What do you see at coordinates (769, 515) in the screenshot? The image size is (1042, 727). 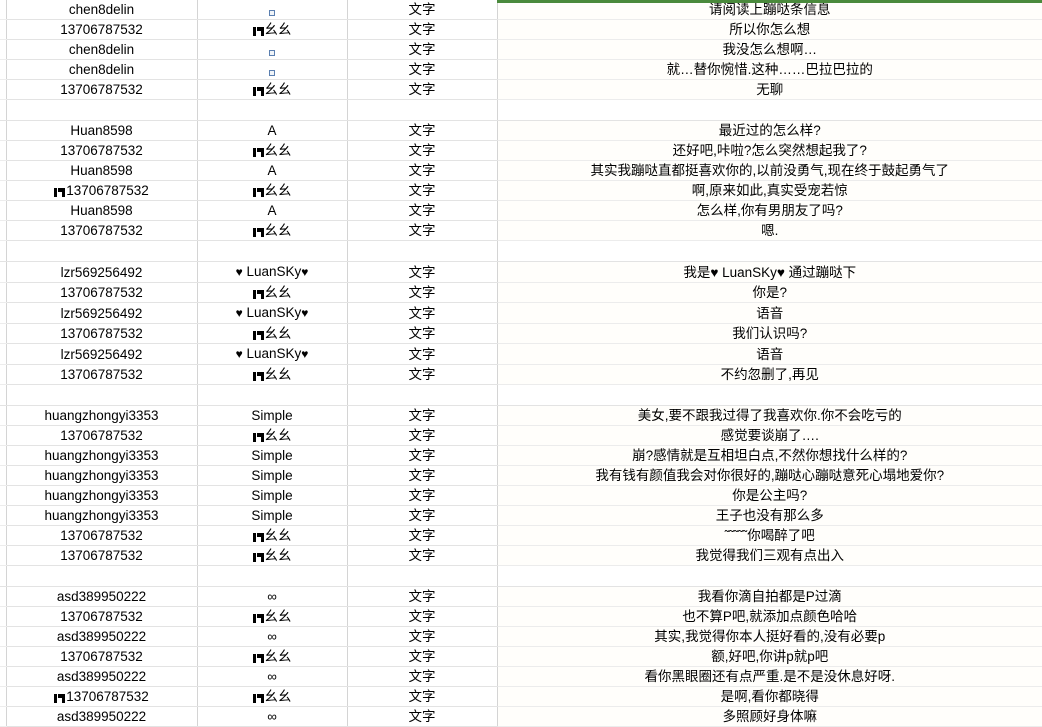 I see `message-cell: 王子也没有那么多` at bounding box center [769, 515].